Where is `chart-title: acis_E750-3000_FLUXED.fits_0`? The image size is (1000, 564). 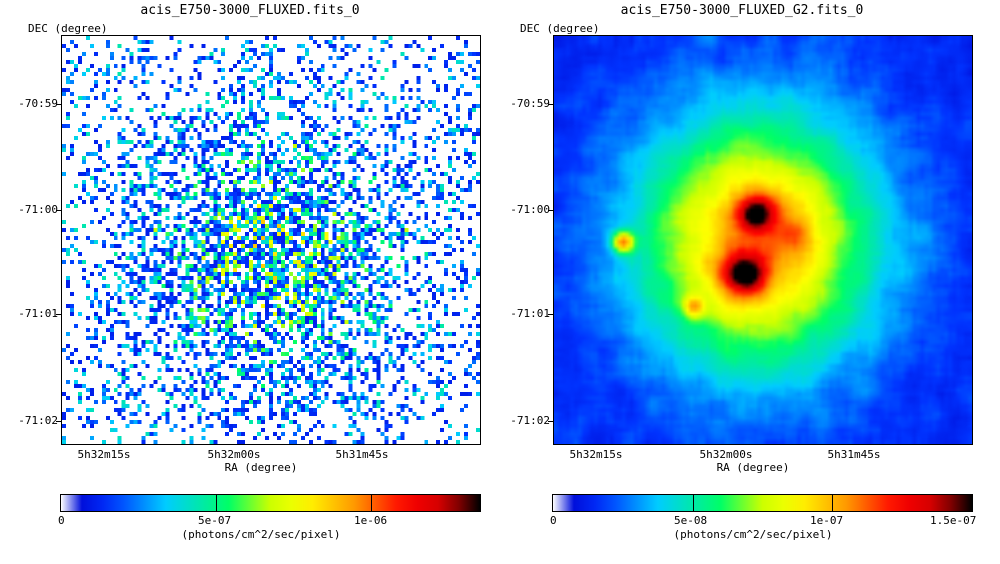
chart-title: acis_E750-3000_FLUXED.fits_0 is located at coordinates (250, 10).